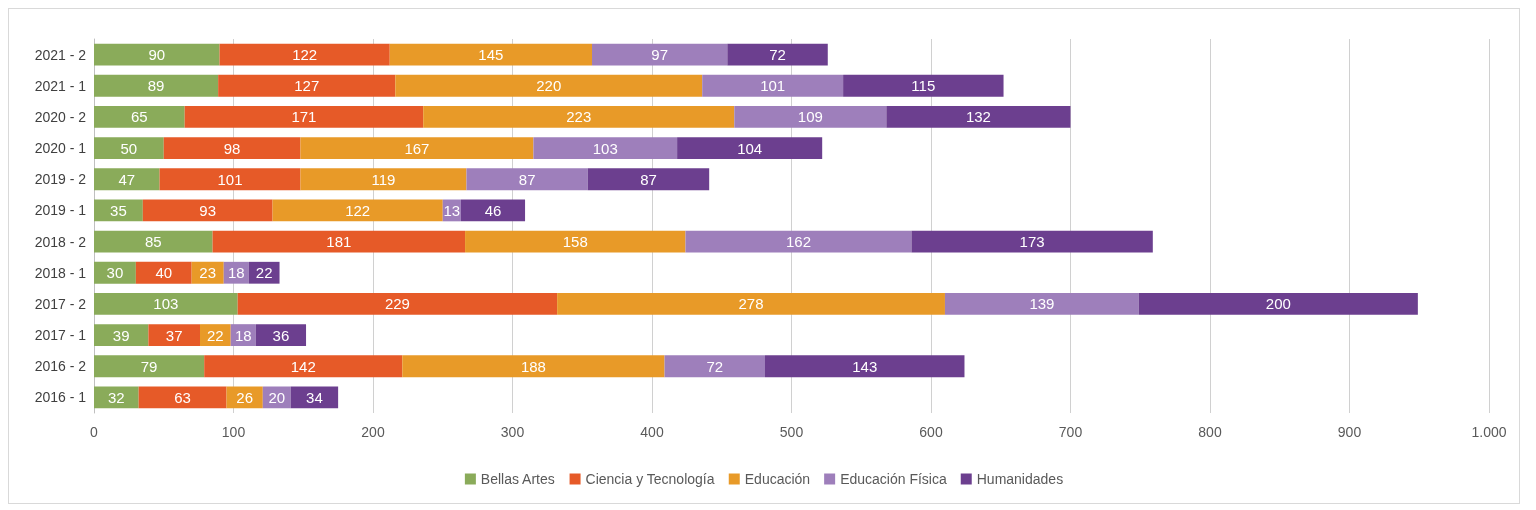 The width and height of the screenshot is (1536, 510). What do you see at coordinates (893, 479) in the screenshot?
I see `legend-label: Educación Física` at bounding box center [893, 479].